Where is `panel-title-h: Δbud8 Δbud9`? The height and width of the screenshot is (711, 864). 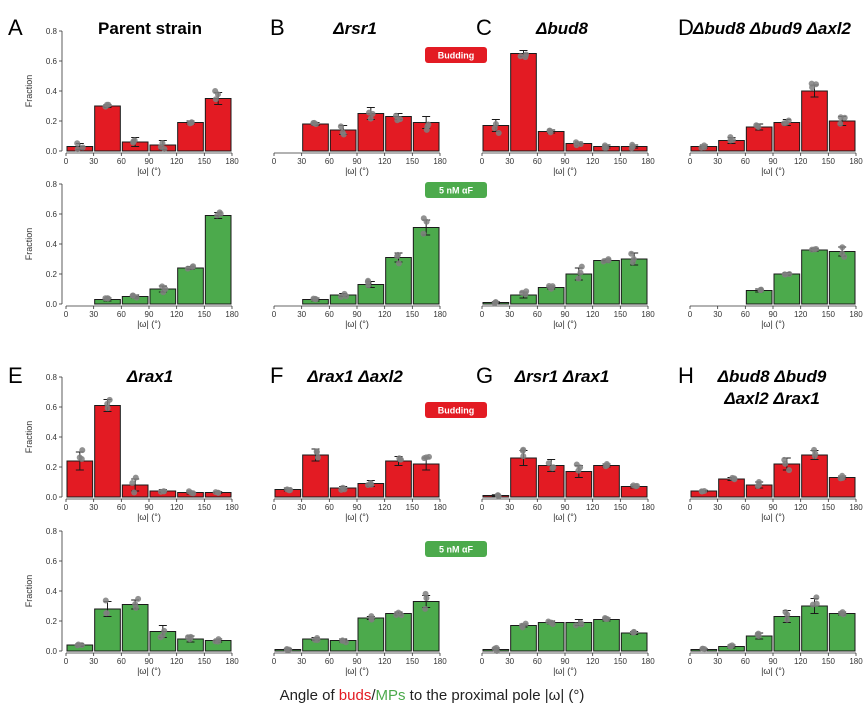
panel-title-h: Δbud8 Δbud9 is located at coordinates (772, 376).